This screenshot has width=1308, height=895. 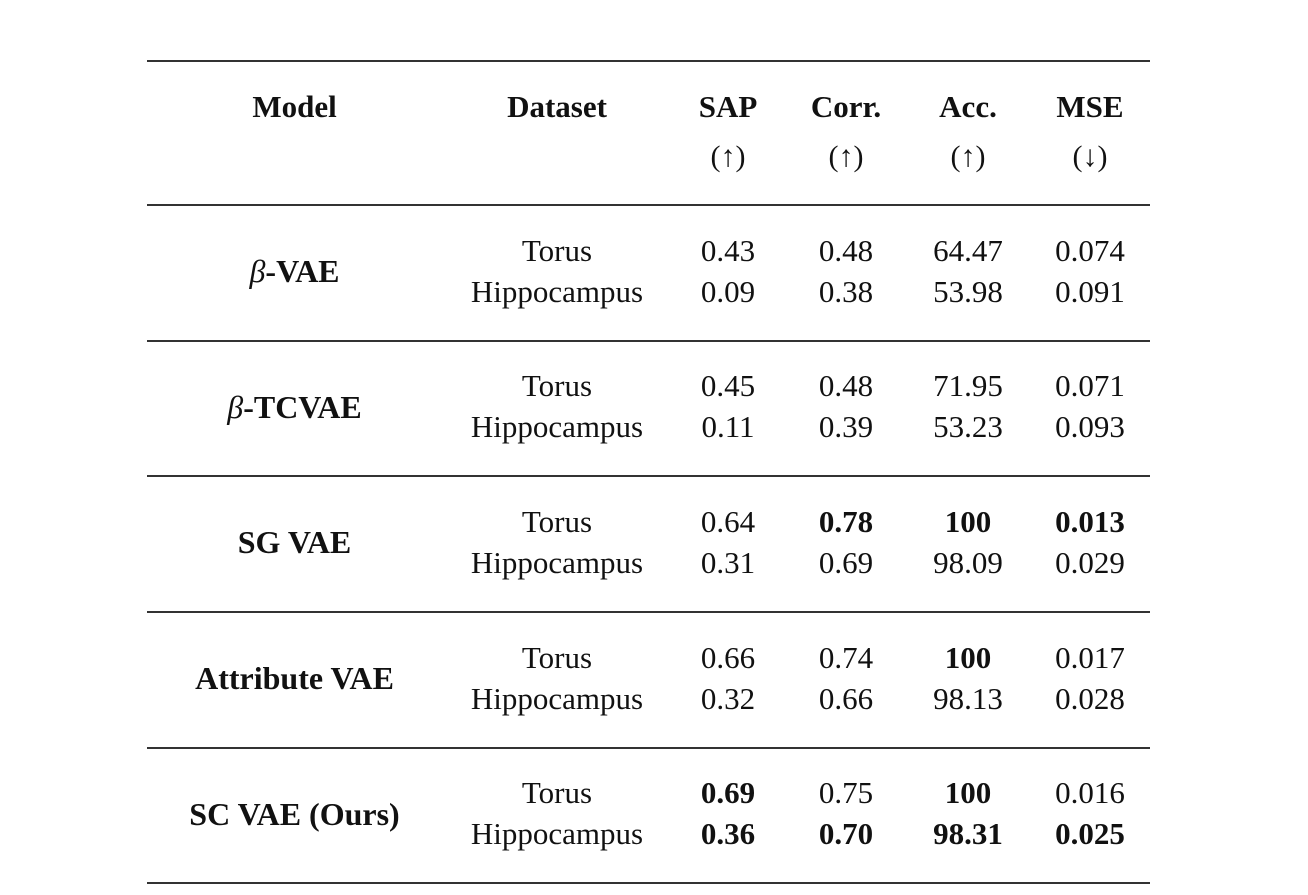 What do you see at coordinates (968, 562) in the screenshot?
I see `acc-hippocampus: 98.09` at bounding box center [968, 562].